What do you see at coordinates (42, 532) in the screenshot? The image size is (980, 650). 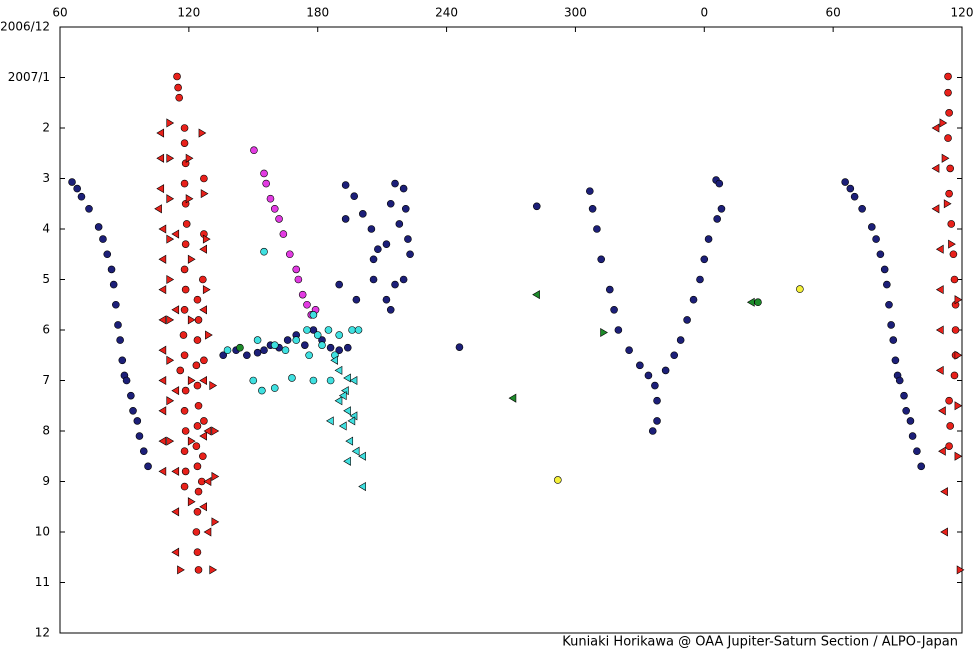 I see `y-tick-label: 10` at bounding box center [42, 532].